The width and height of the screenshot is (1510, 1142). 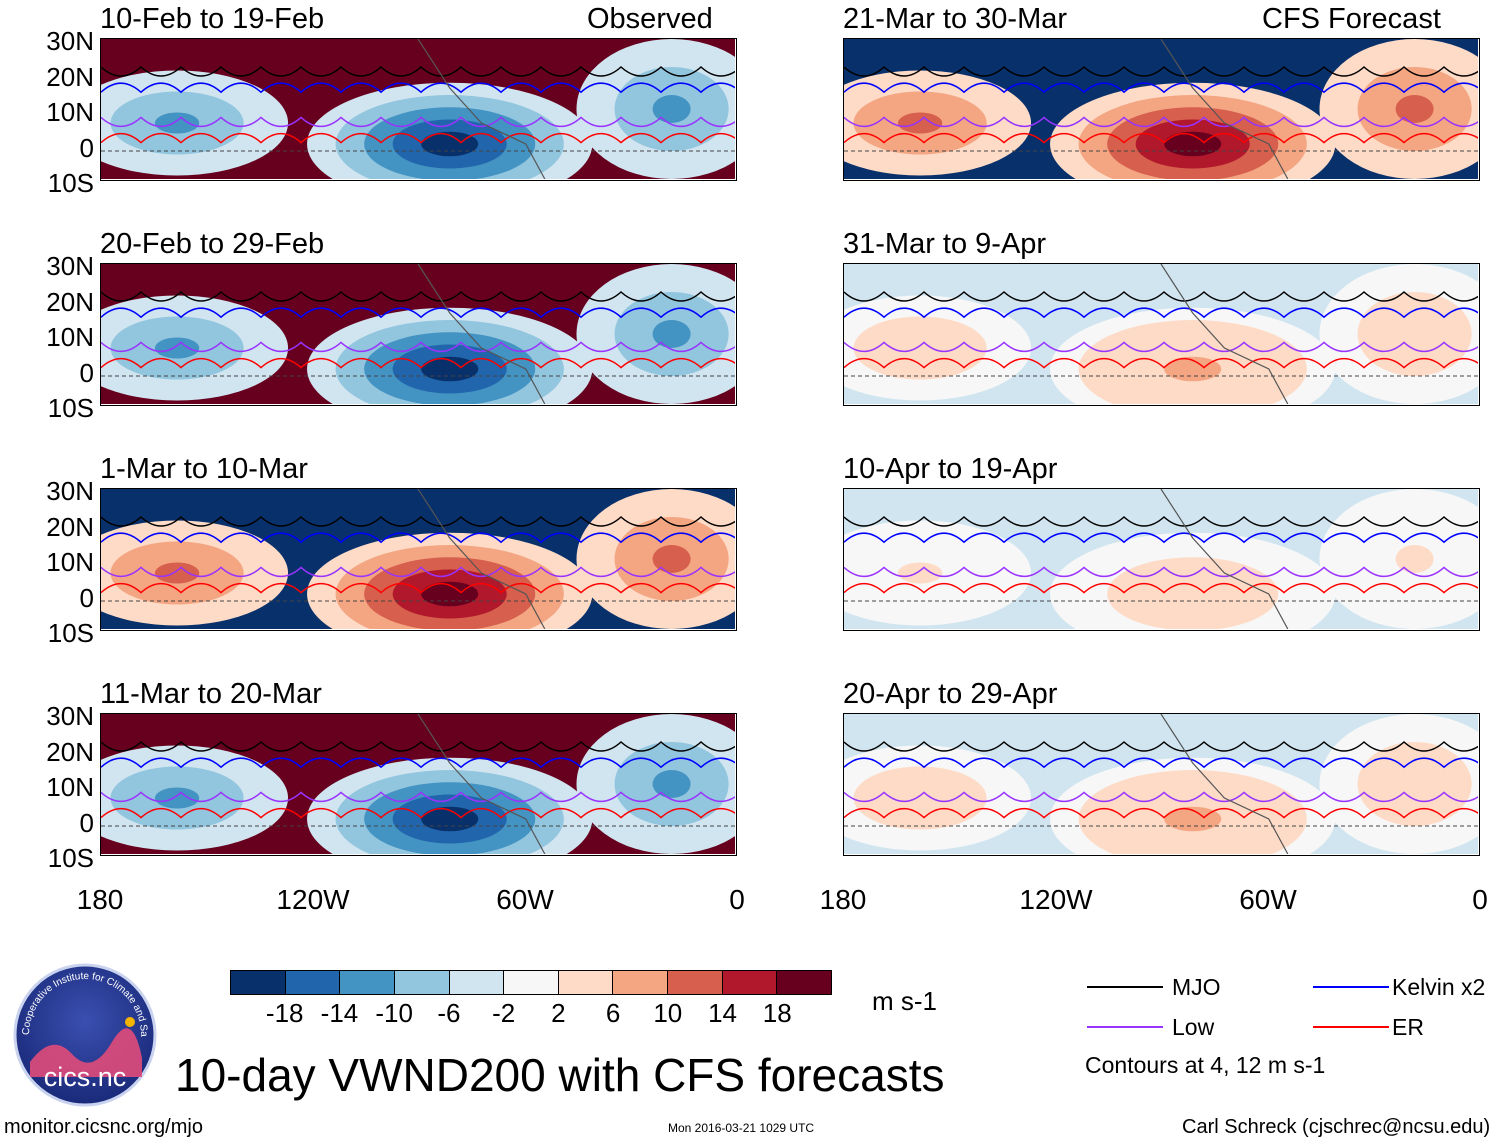 I want to click on panel-7-map, so click(x=1161, y=559).